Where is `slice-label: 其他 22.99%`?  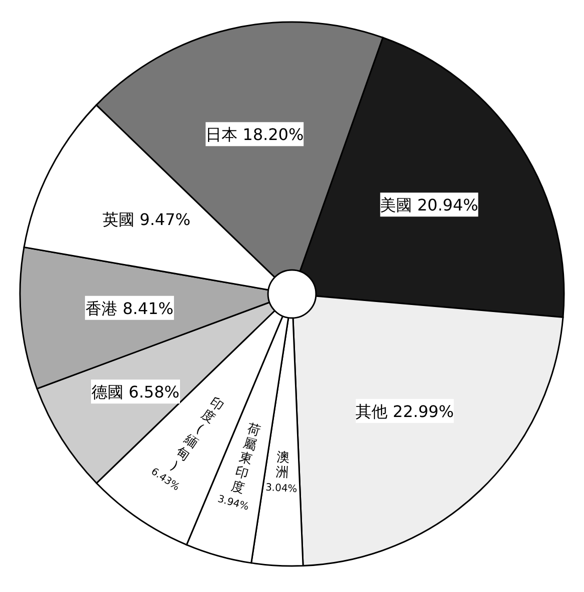
slice-label: 其他 22.99% is located at coordinates (405, 411).